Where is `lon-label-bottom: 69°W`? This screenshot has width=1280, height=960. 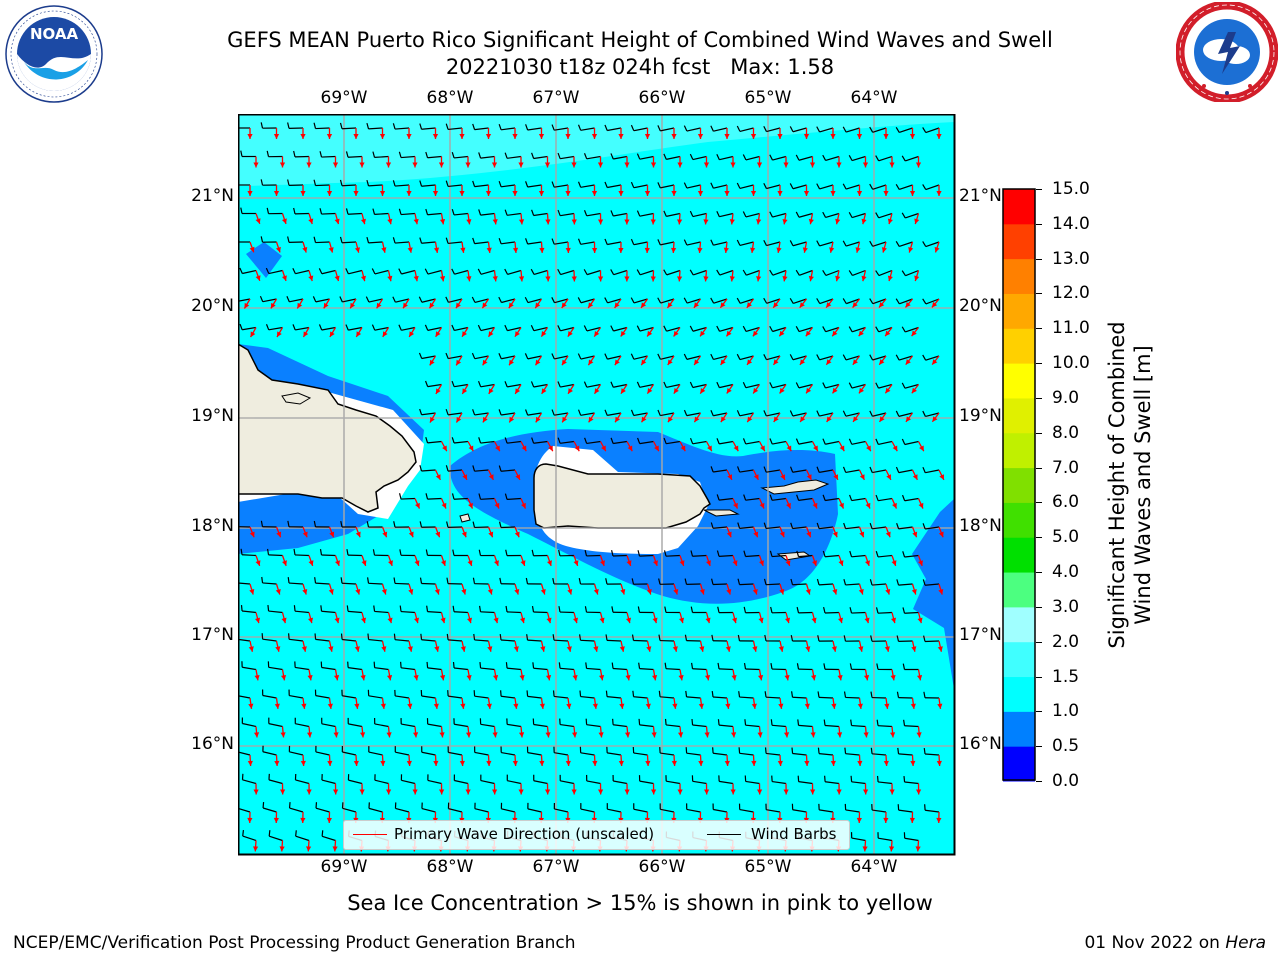
lon-label-bottom: 69°W is located at coordinates (344, 867).